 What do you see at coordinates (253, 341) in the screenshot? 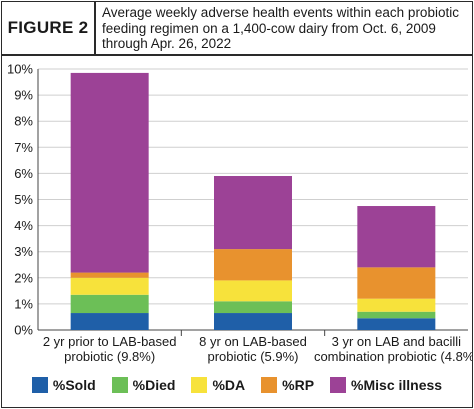
I see `x-tick-label-line: 8 yr on LAB-based` at bounding box center [253, 341].